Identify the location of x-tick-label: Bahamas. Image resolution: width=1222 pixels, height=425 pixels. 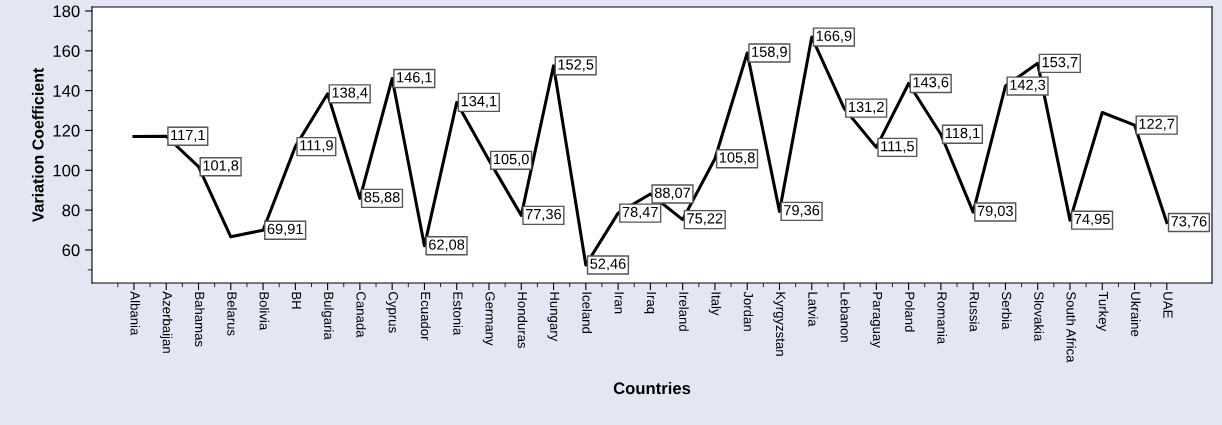
(199, 319).